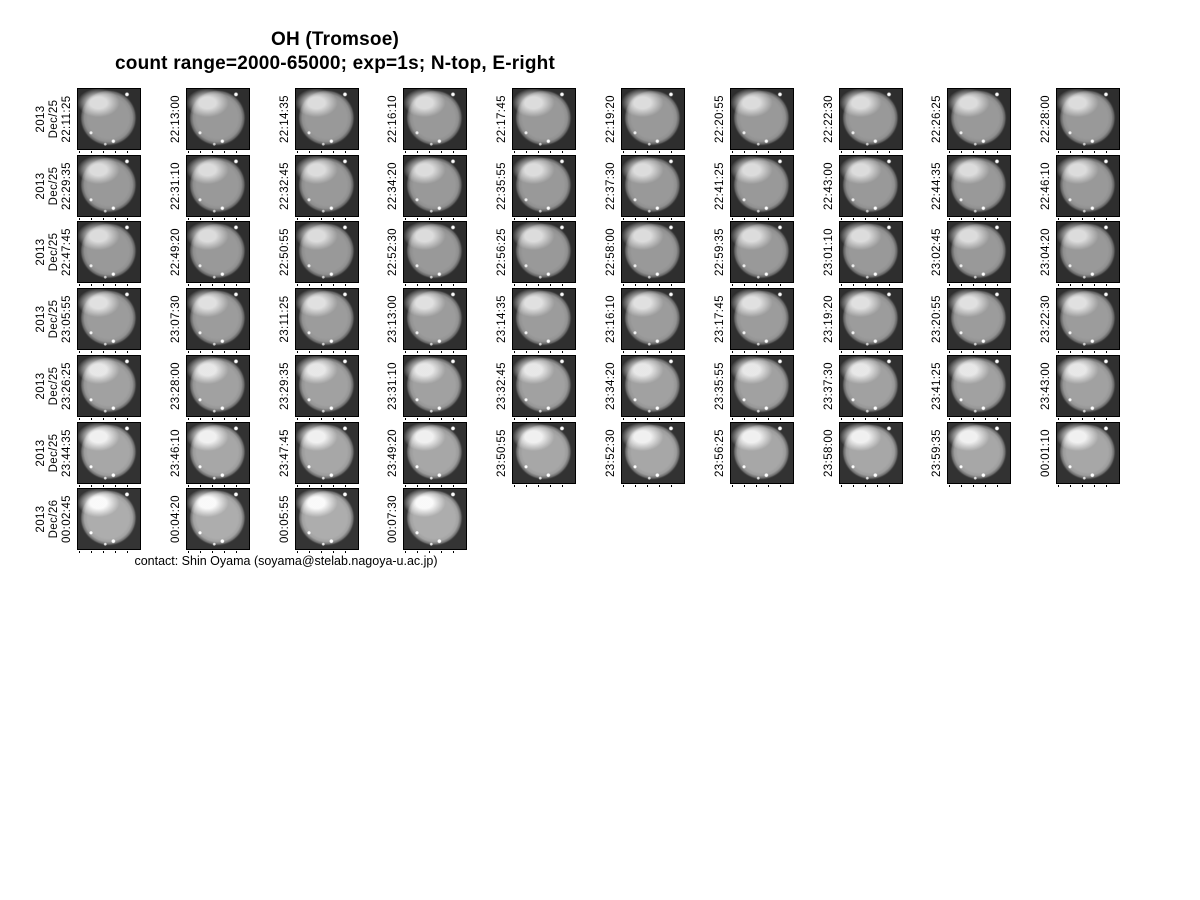 Image resolution: width=1200 pixels, height=900 pixels. What do you see at coordinates (54, 119) in the screenshot?
I see `row-date-label: 2013 Dec/25 22:11:25` at bounding box center [54, 119].